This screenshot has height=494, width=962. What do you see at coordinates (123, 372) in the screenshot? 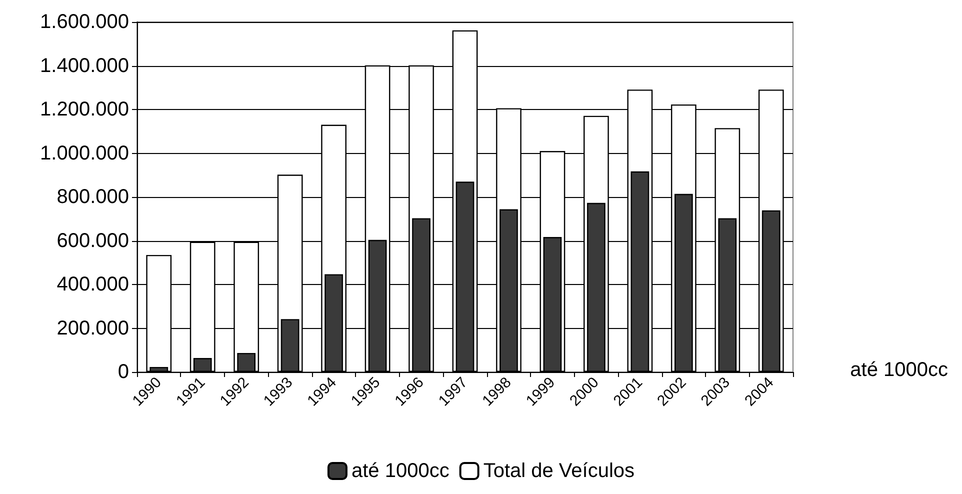
I see `y-tick-label: 0` at bounding box center [123, 372].